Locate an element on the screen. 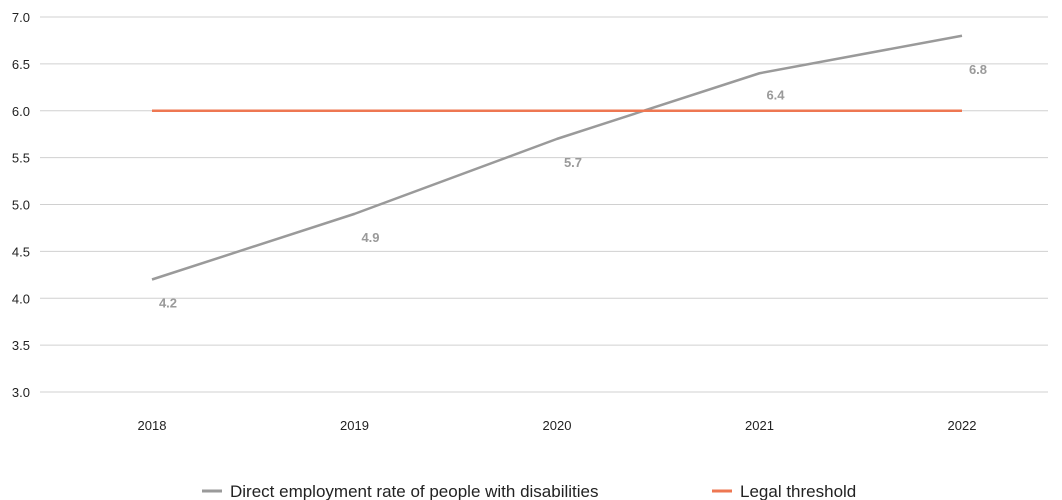 The image size is (1062, 500). data-label: 5.7 is located at coordinates (573, 162).